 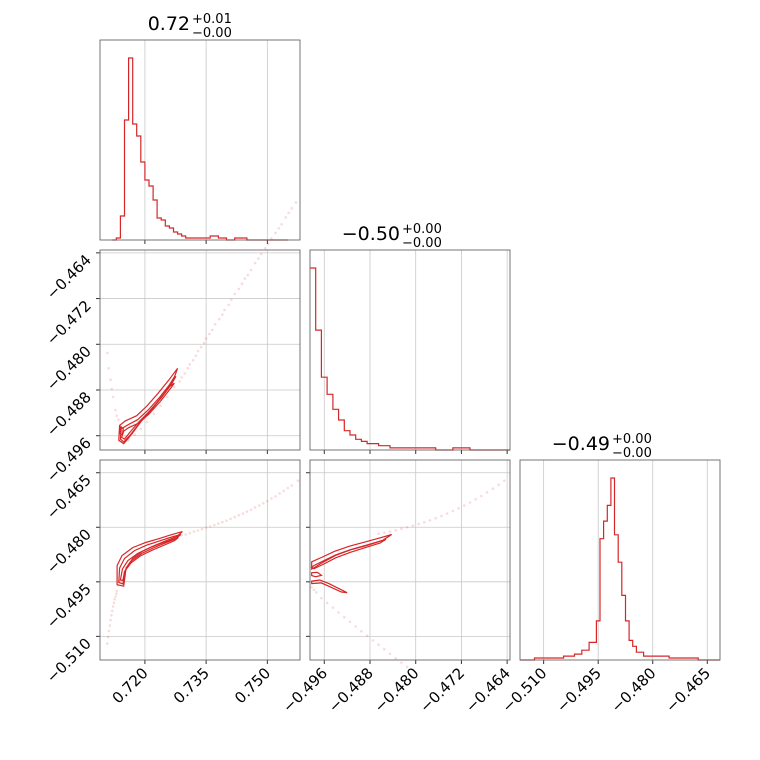 What do you see at coordinates (305, 690) in the screenshot?
I see `x-tick-label: −0.496` at bounding box center [305, 690].